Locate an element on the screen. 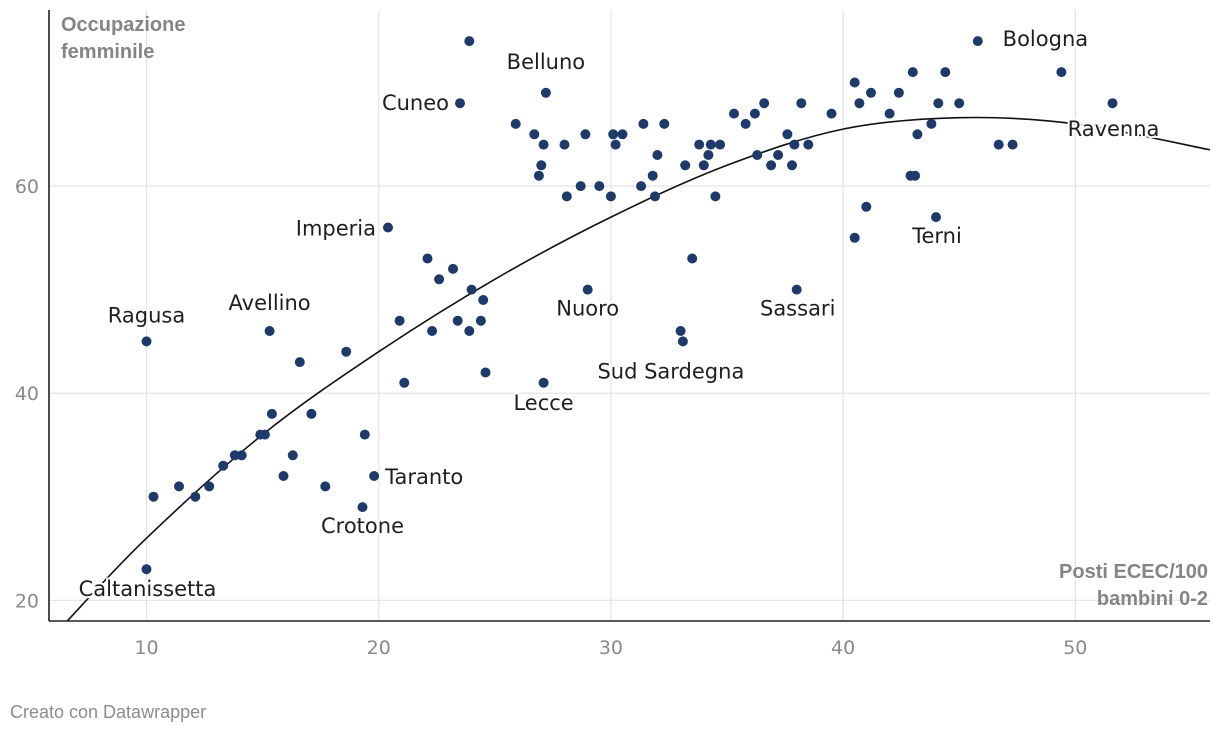  credit-text: Creato con Datawrapper is located at coordinates (108, 712).